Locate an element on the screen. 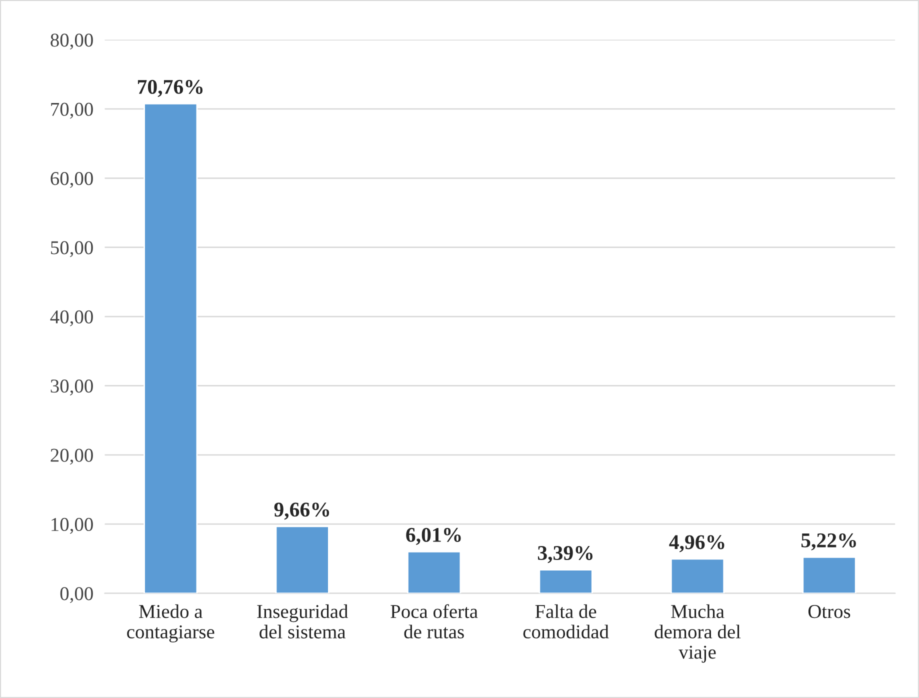 This screenshot has width=919, height=698. x-tick-label: Poca oferta de rutas is located at coordinates (434, 621).